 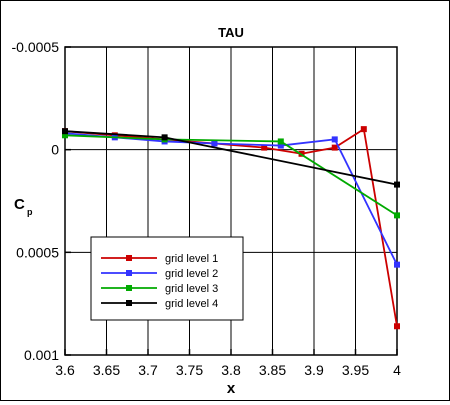 I want to click on legend-label: grid level 1, so click(x=191, y=259).